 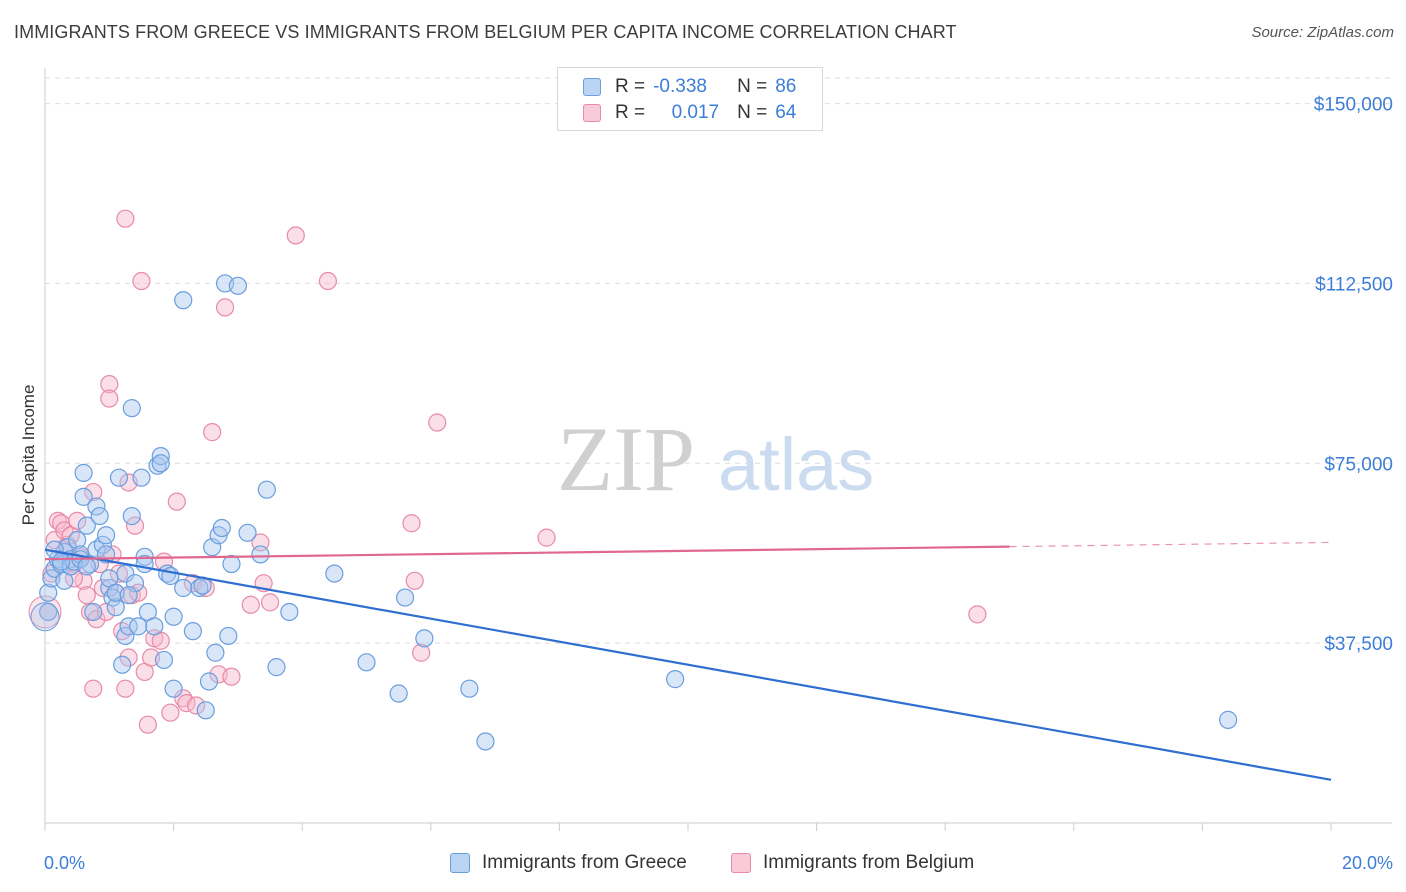 I want to click on y-tick-label-3: $150,000, so click(x=1353, y=105).